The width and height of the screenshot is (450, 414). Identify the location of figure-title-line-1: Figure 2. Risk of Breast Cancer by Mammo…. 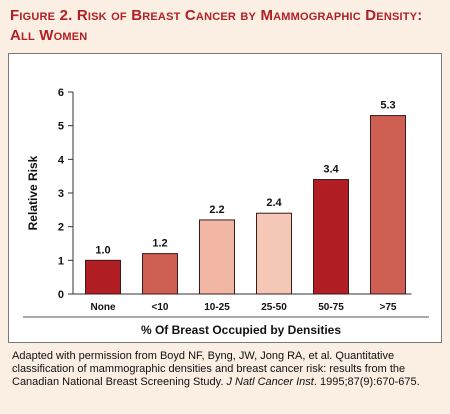
(216, 15).